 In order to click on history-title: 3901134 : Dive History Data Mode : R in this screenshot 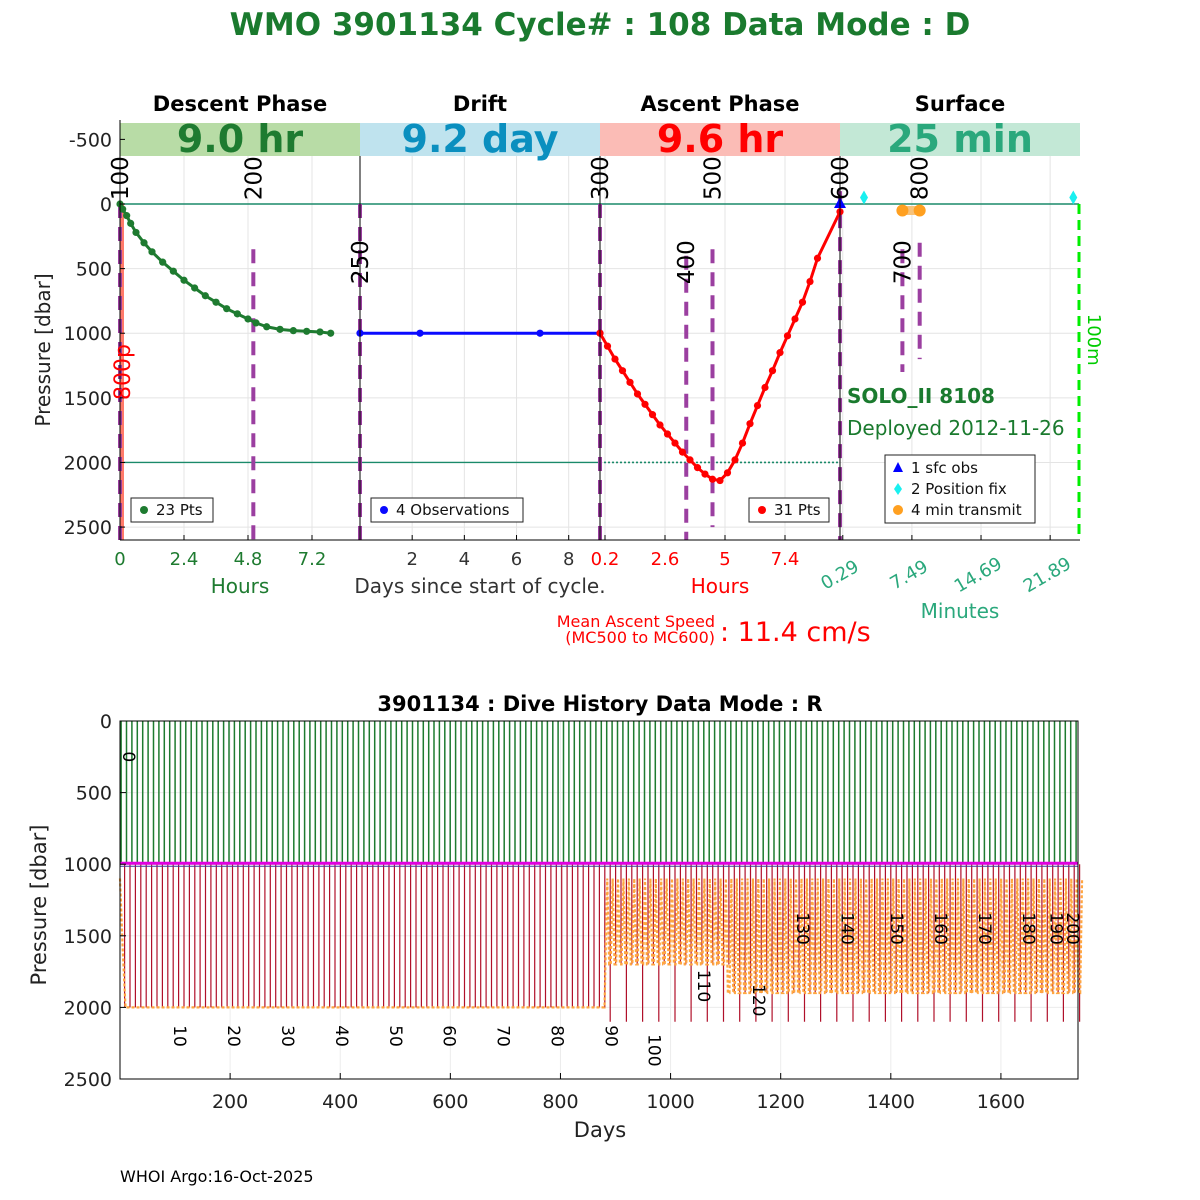, I will do `click(599, 704)`.